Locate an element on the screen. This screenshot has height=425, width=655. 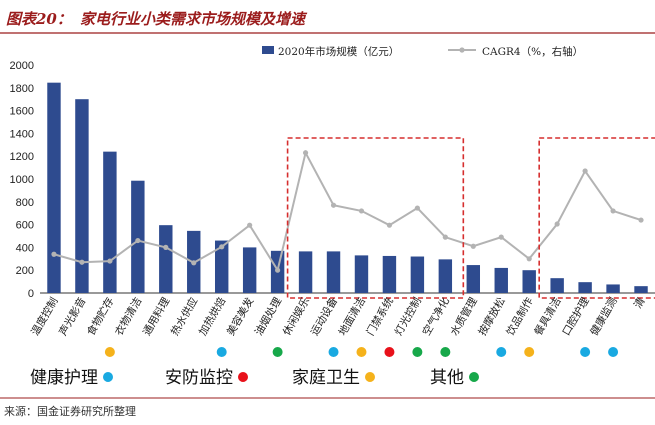
legend-line-label: CAGR4（%，右轴） is located at coordinates (532, 51).